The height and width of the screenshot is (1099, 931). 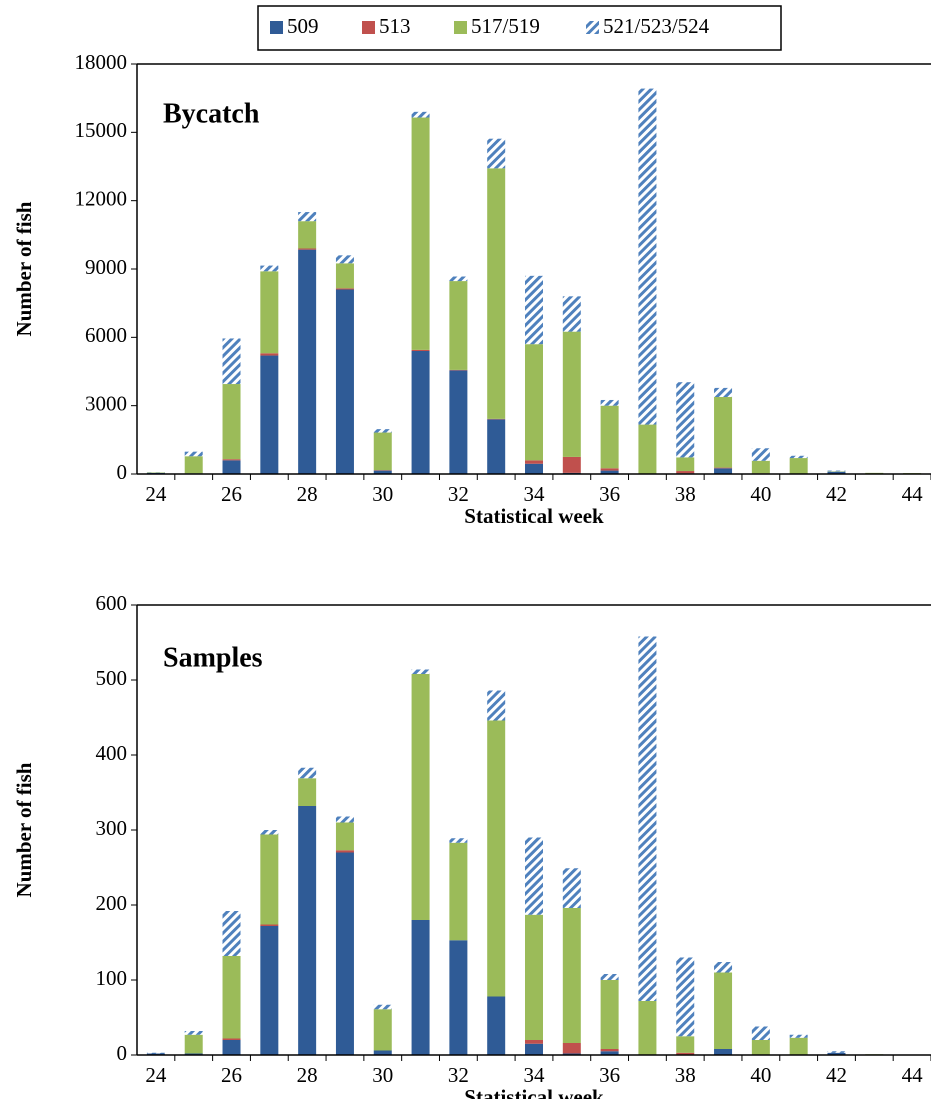 What do you see at coordinates (760, 494) in the screenshot?
I see `x-tick-label: 40` at bounding box center [760, 494].